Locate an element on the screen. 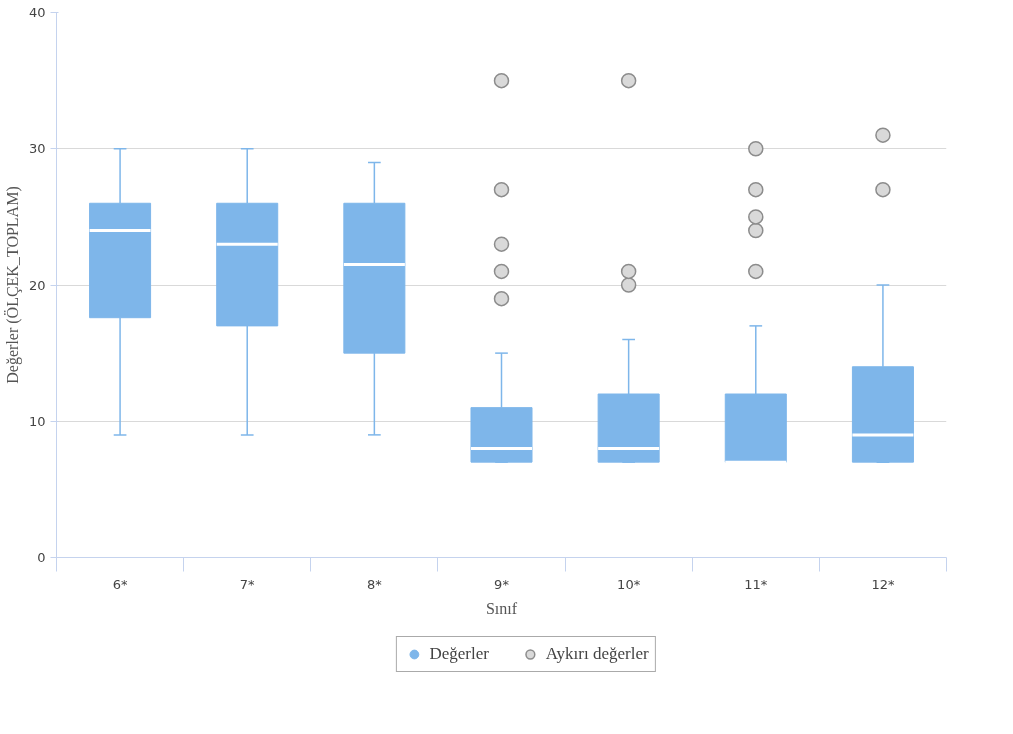 This screenshot has width=1013, height=734. x-tick-label: 9* is located at coordinates (502, 584).